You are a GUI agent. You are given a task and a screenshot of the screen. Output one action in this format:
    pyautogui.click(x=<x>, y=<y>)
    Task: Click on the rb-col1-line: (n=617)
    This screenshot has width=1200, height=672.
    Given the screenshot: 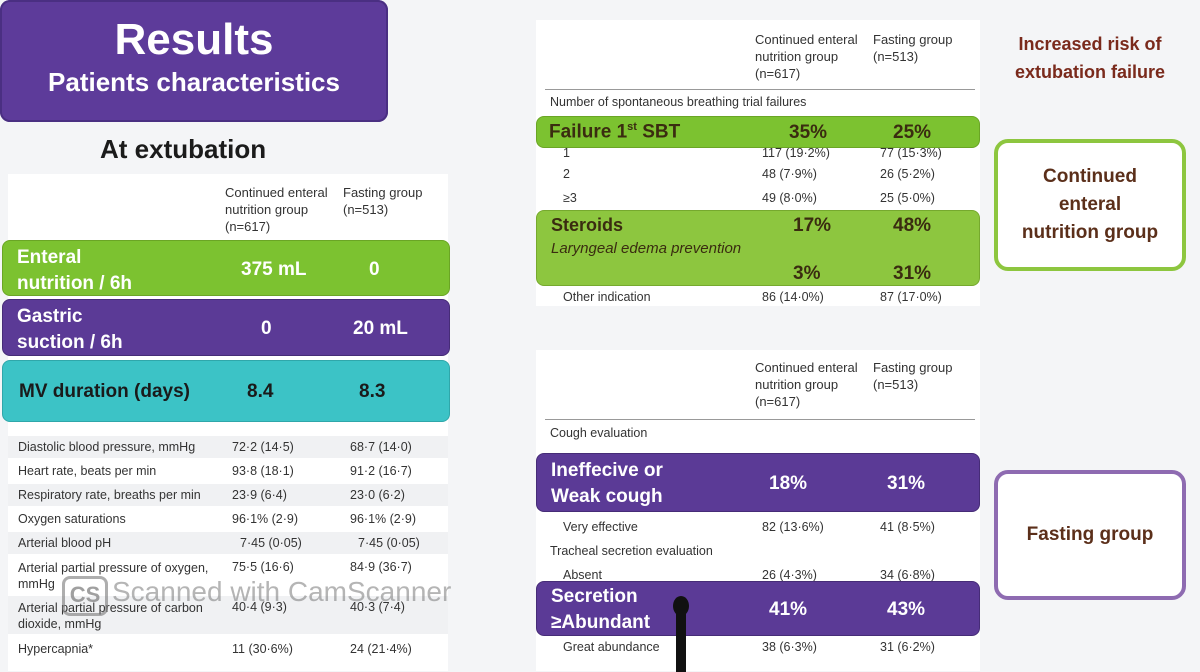 What is the action you would take?
    pyautogui.click(x=778, y=401)
    